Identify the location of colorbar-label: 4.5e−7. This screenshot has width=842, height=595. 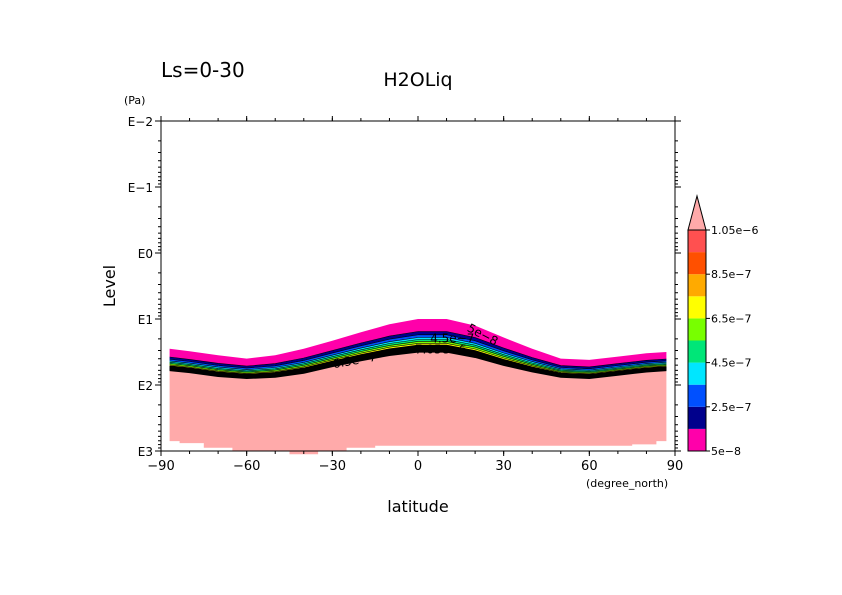
(731, 363).